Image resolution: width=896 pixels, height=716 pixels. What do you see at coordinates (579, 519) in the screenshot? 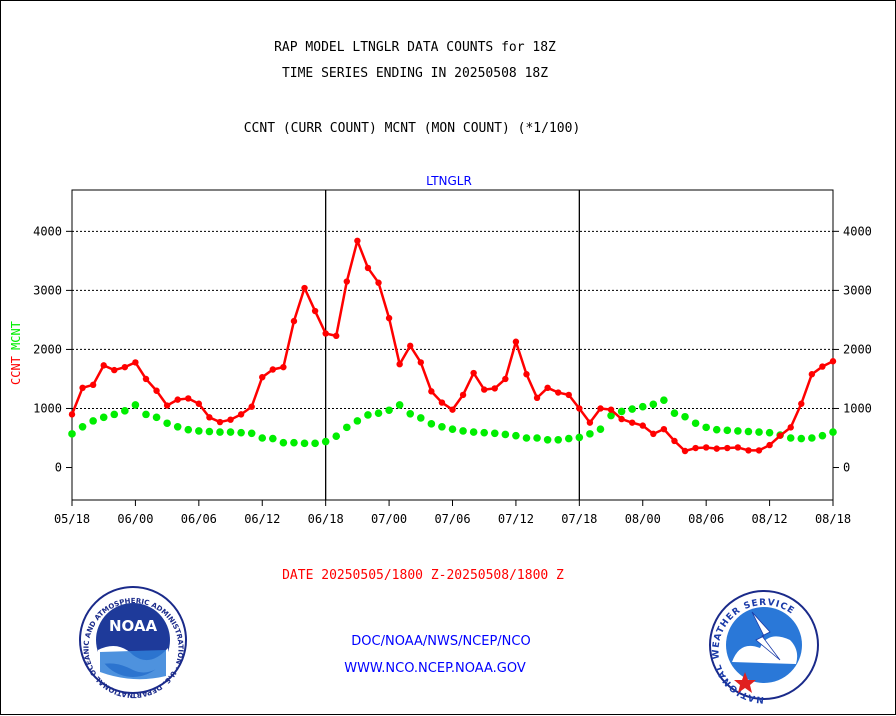
I see `xtick-label: 07/18` at bounding box center [579, 519].